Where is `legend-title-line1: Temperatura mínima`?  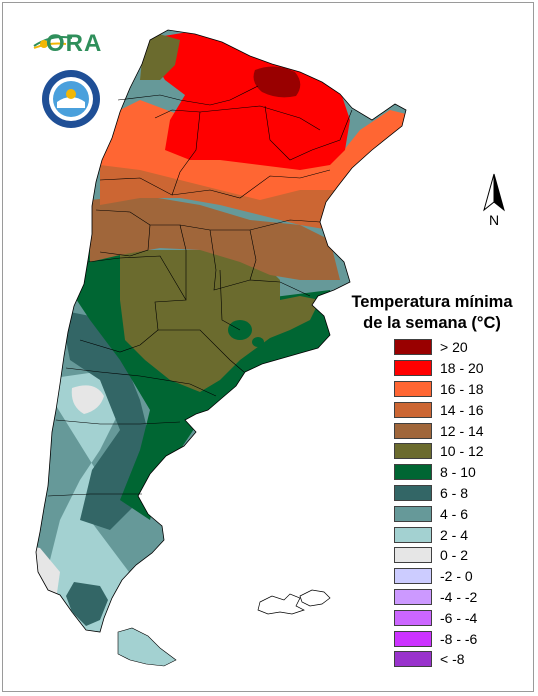 legend-title-line1: Temperatura mínima is located at coordinates (432, 302).